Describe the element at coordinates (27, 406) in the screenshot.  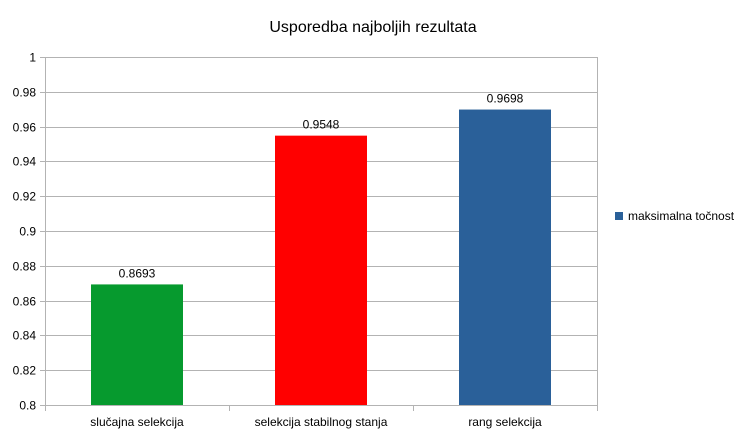
I see `y-tick-label: 0.8` at that location.